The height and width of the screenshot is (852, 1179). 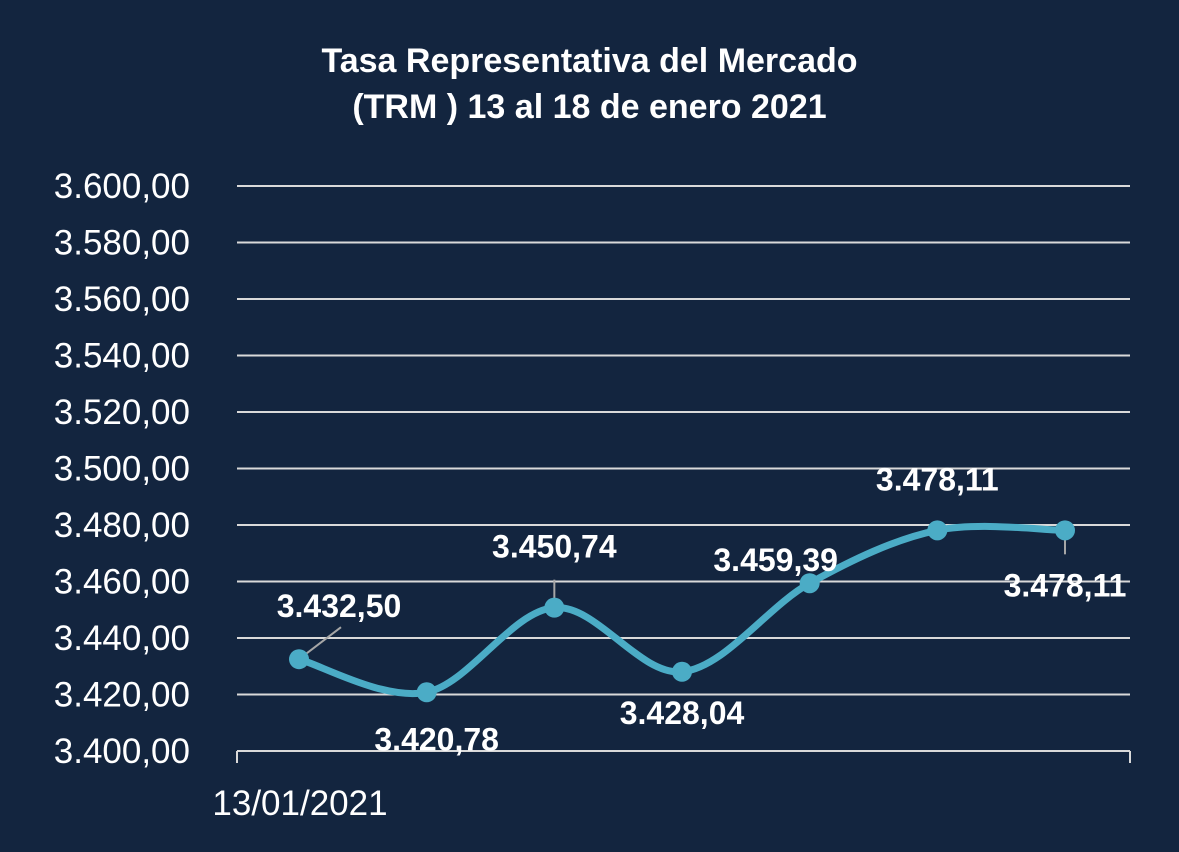 I want to click on data-label: 3.432,50, so click(x=339, y=606).